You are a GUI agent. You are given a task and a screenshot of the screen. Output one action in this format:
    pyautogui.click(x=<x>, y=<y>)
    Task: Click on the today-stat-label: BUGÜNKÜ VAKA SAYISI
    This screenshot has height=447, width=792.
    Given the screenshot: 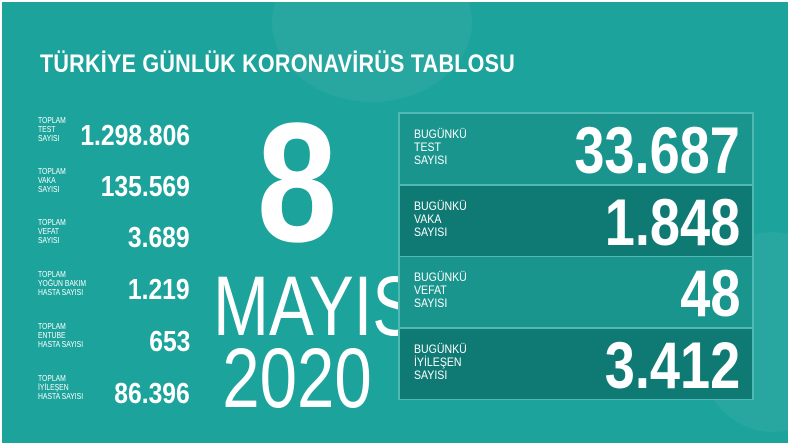 What is the action you would take?
    pyautogui.click(x=440, y=218)
    